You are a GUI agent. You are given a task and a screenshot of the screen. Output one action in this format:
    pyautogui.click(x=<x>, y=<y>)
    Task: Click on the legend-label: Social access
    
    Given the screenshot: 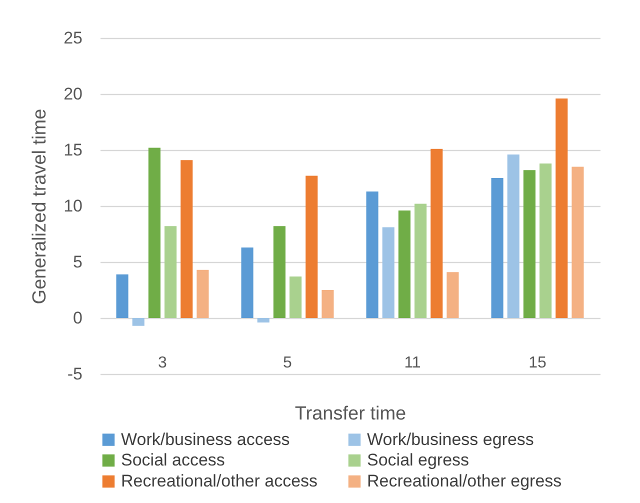 What is the action you would take?
    pyautogui.click(x=173, y=460)
    